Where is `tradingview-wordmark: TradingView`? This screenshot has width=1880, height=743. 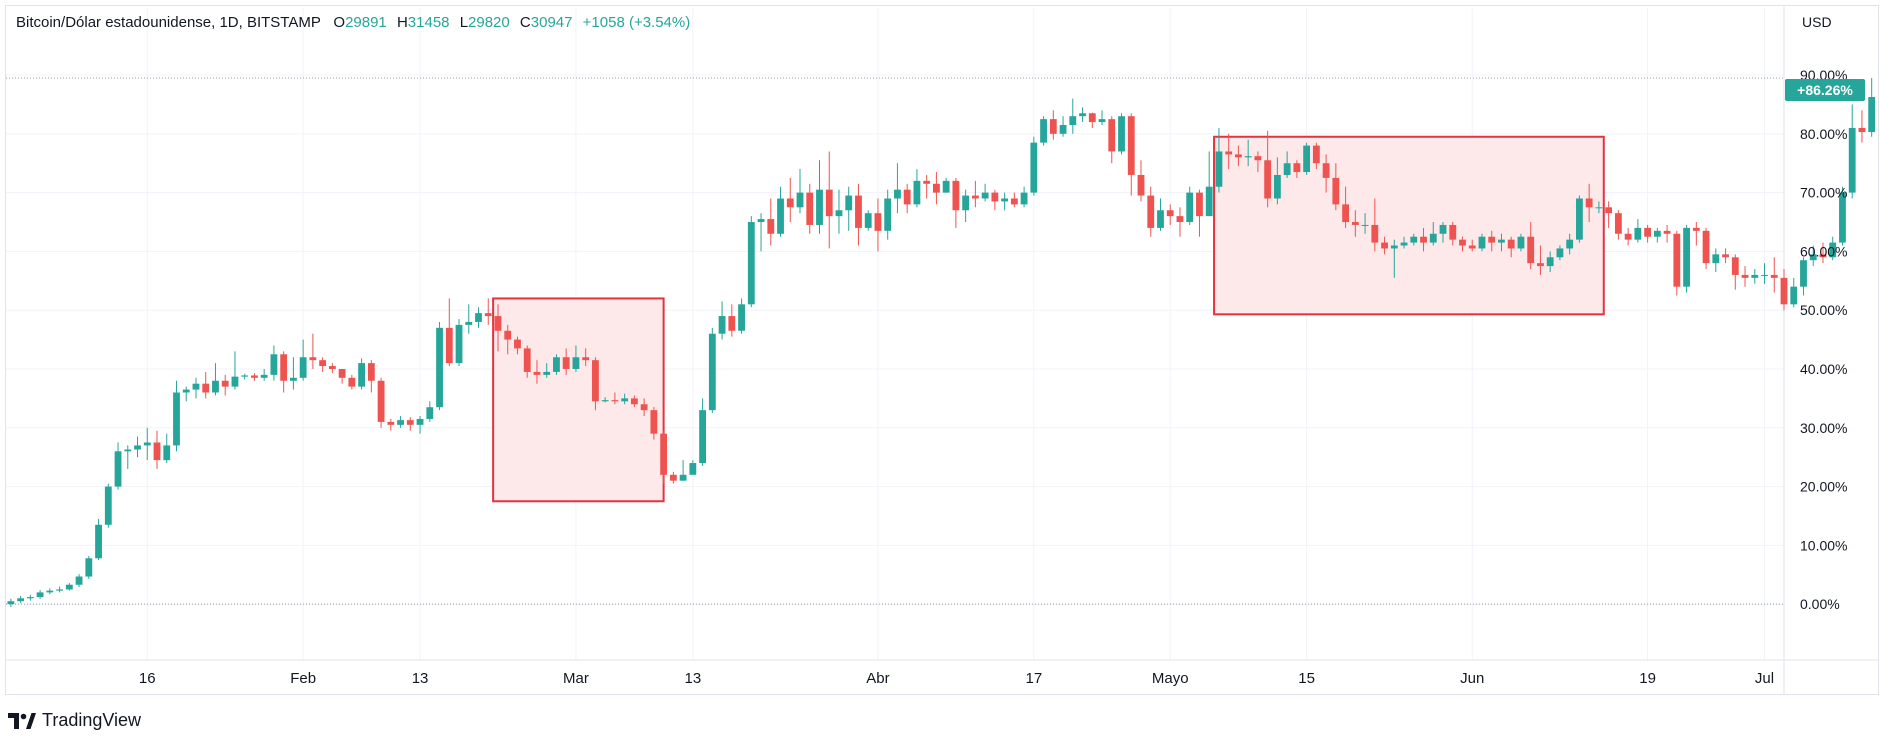 tradingview-wordmark: TradingView is located at coordinates (92, 720).